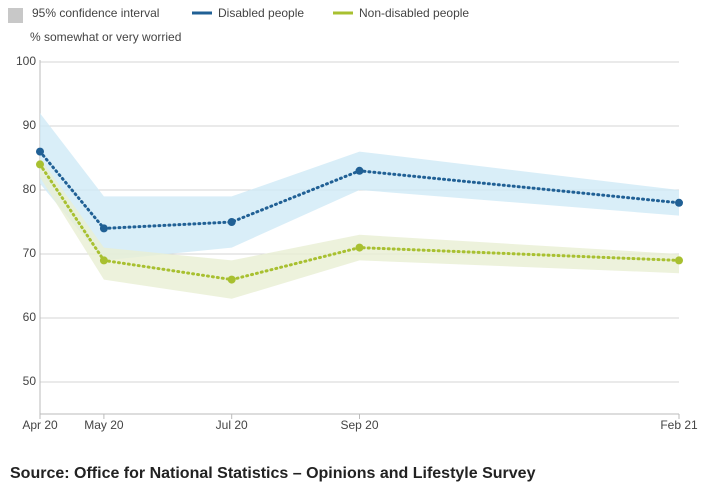 The height and width of the screenshot is (498, 705). Describe the element at coordinates (30, 125) in the screenshot. I see `y-tick-label: 90` at that location.